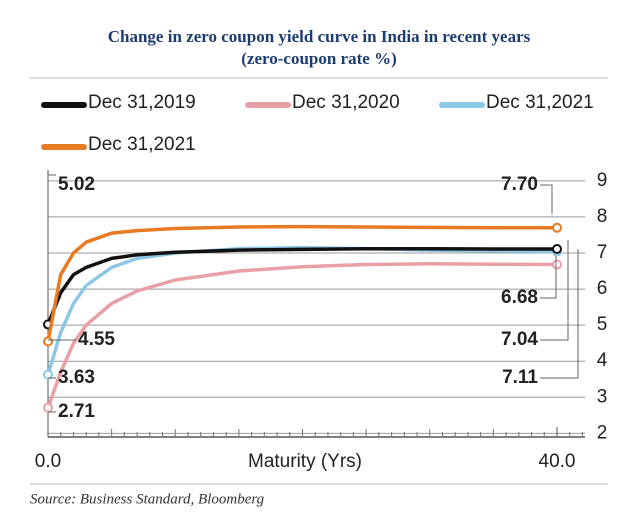  I want to click on annotation: 3.63, so click(76, 377).